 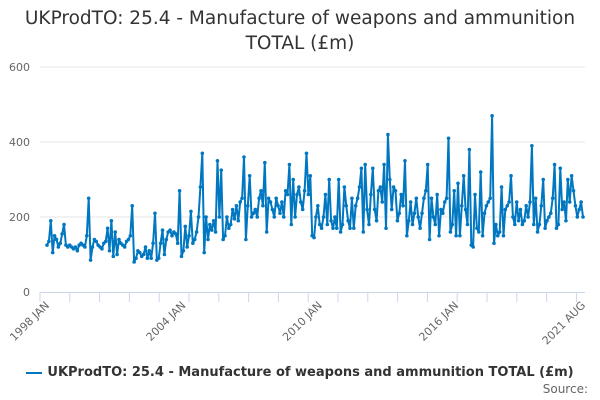 I want to click on x-tick-label: 1998 JAN, so click(x=29, y=321).